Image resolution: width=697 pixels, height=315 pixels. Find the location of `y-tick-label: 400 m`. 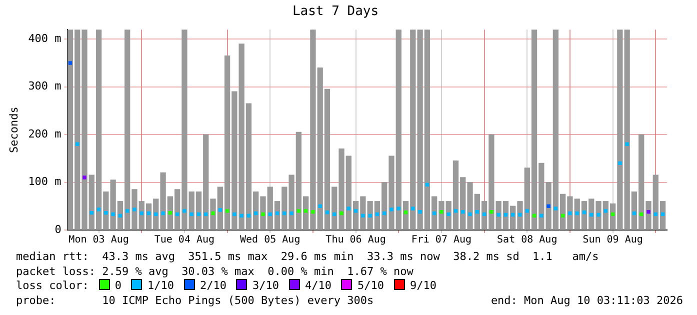

y-tick-label: 400 m is located at coordinates (45, 38).